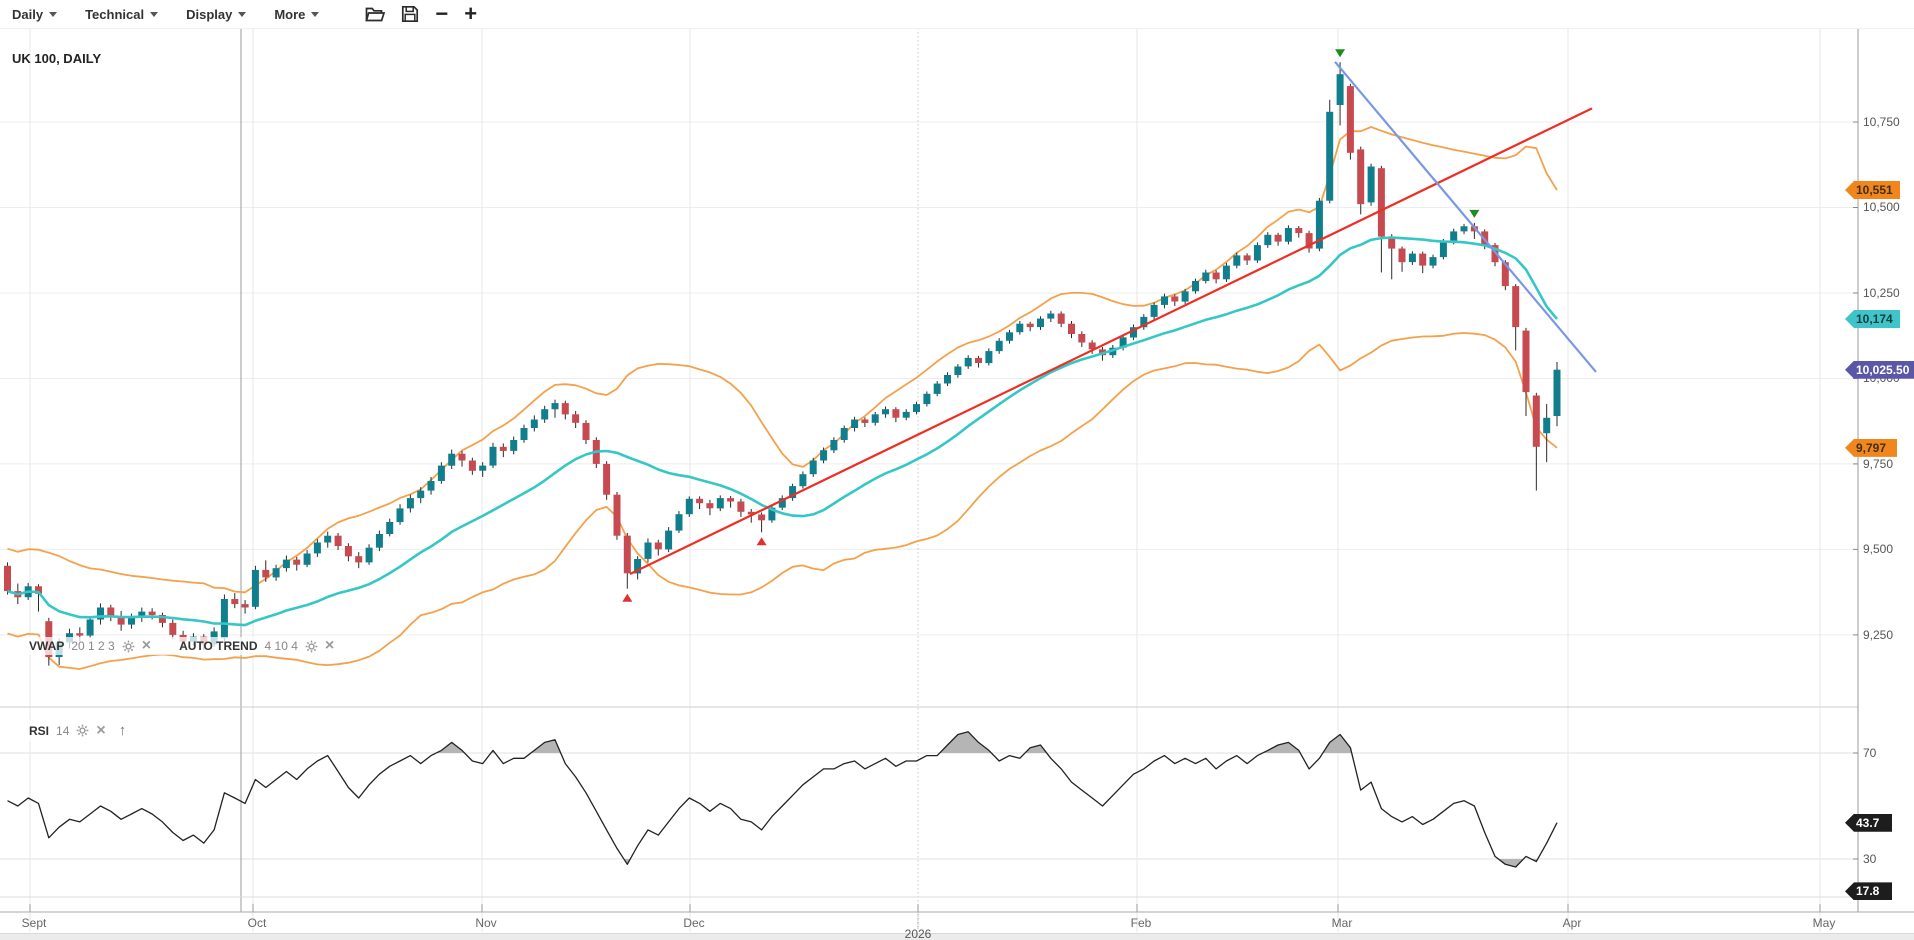 The width and height of the screenshot is (1914, 940). What do you see at coordinates (1879, 369) in the screenshot?
I see `price-badge: 10,025.50` at bounding box center [1879, 369].